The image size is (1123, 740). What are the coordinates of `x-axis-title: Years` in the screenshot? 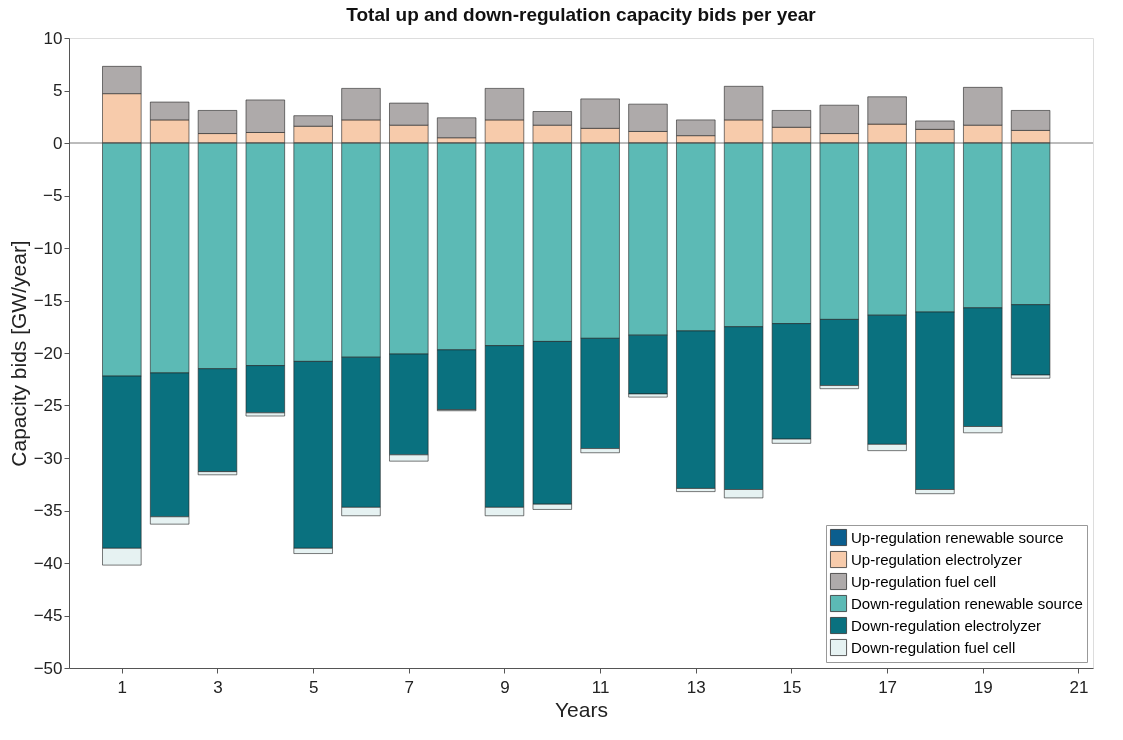 It's located at (581, 709).